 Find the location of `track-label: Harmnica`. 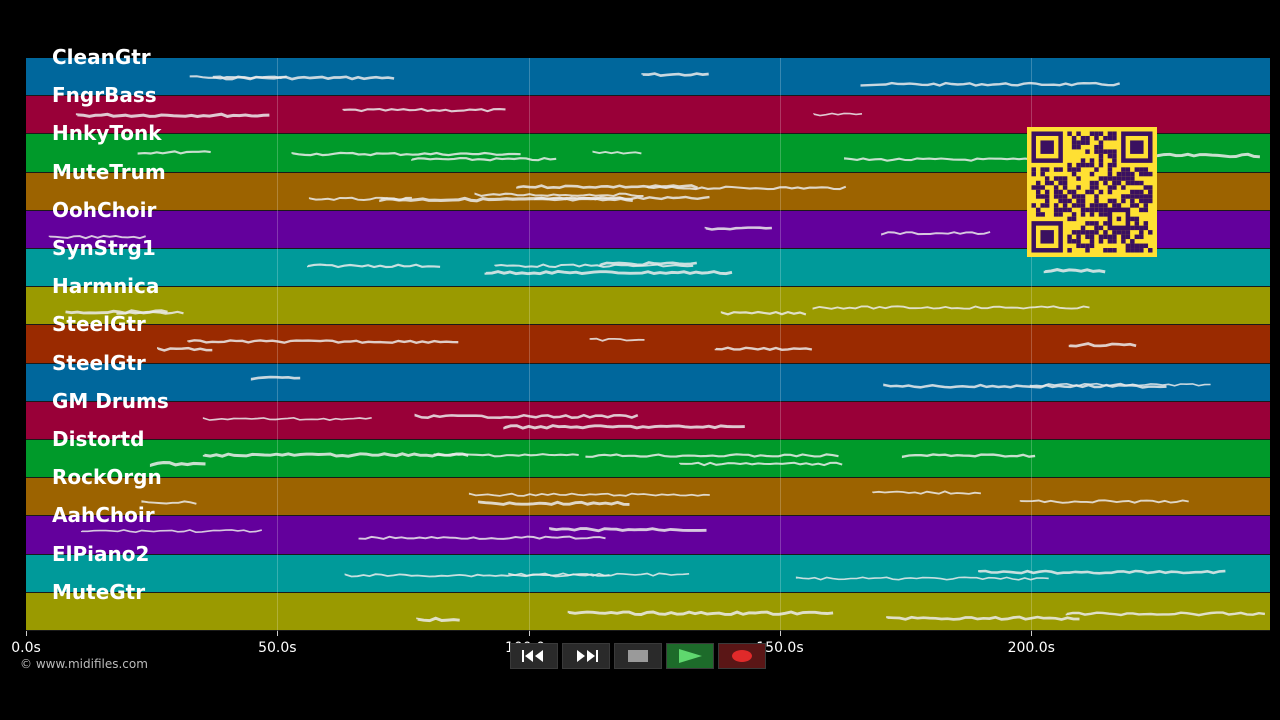

track-label: Harmnica is located at coordinates (106, 286).